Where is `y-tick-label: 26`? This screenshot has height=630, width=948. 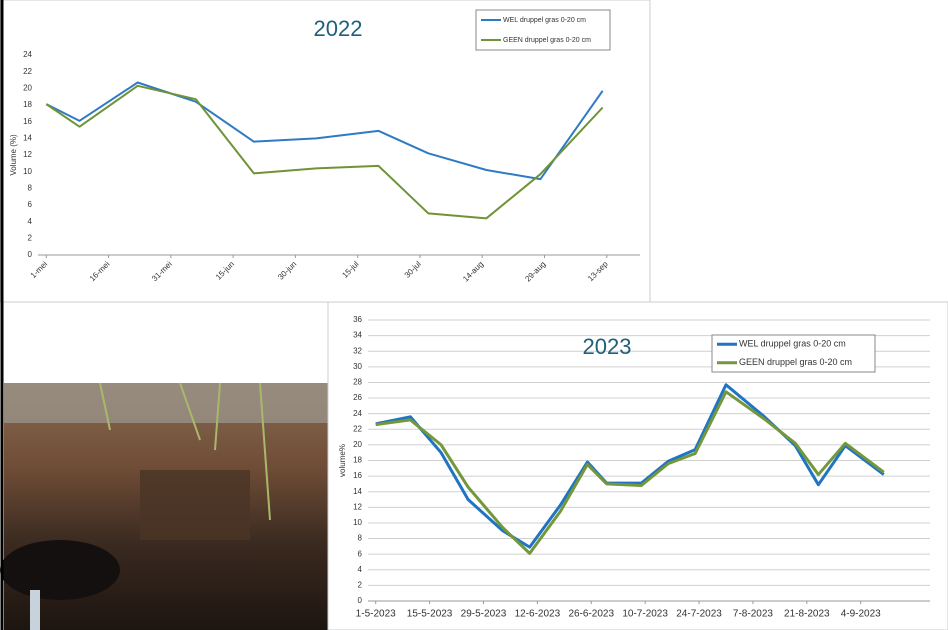
y-tick-label: 26 is located at coordinates (357, 397).